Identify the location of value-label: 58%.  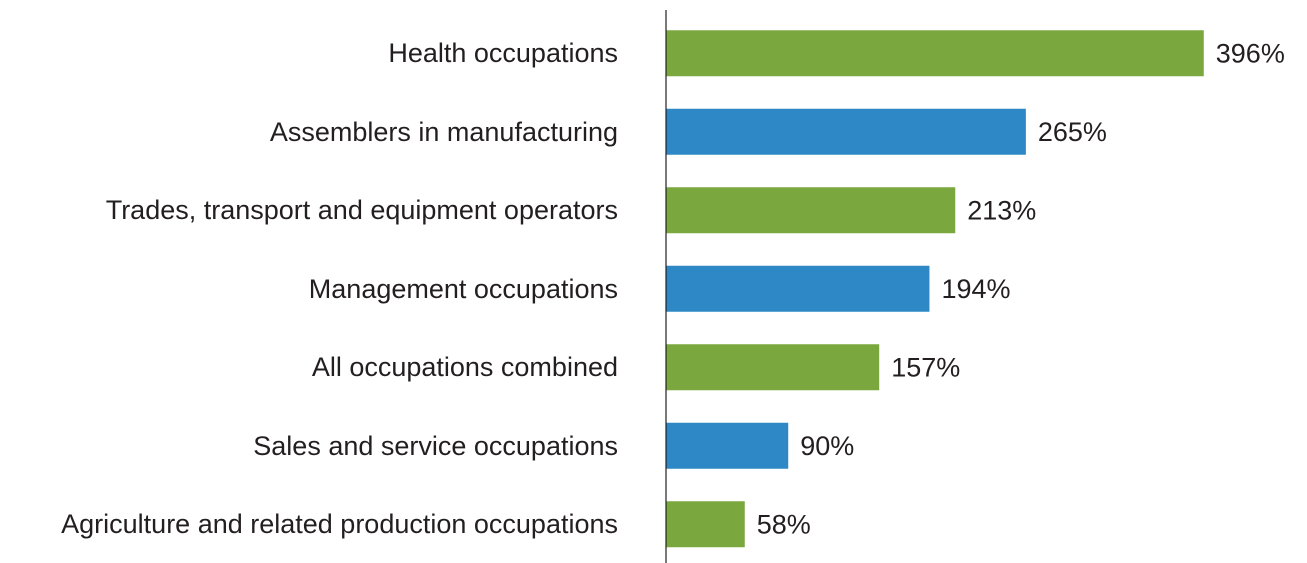
(784, 524).